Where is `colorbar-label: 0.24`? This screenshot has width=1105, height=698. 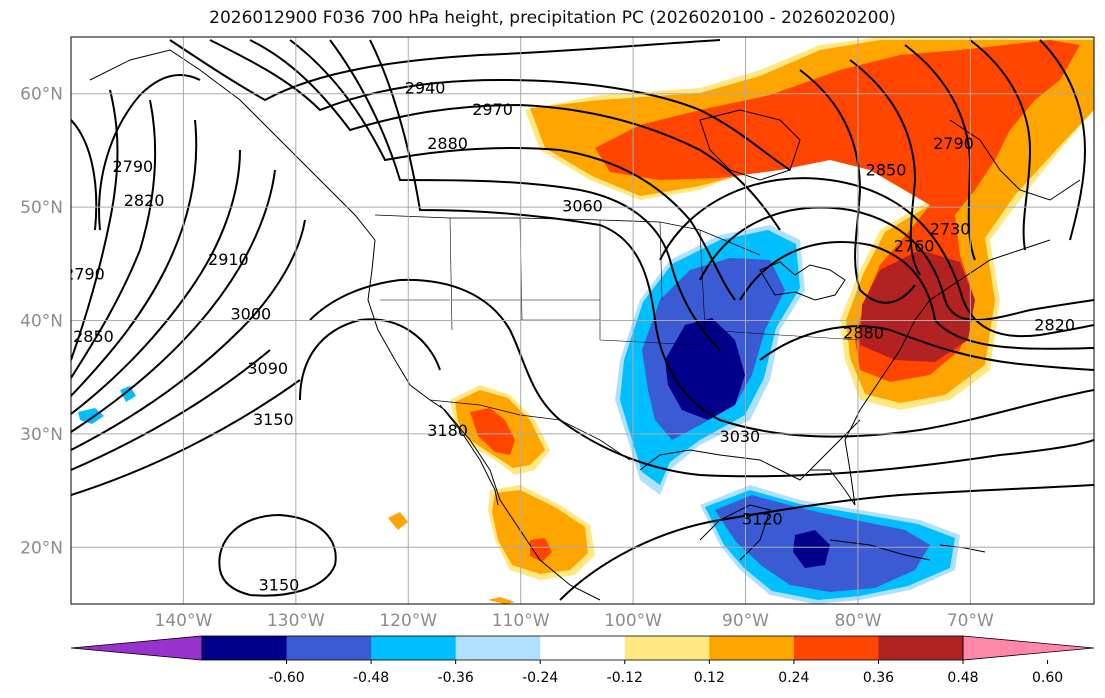 colorbar-label: 0.24 is located at coordinates (793, 678).